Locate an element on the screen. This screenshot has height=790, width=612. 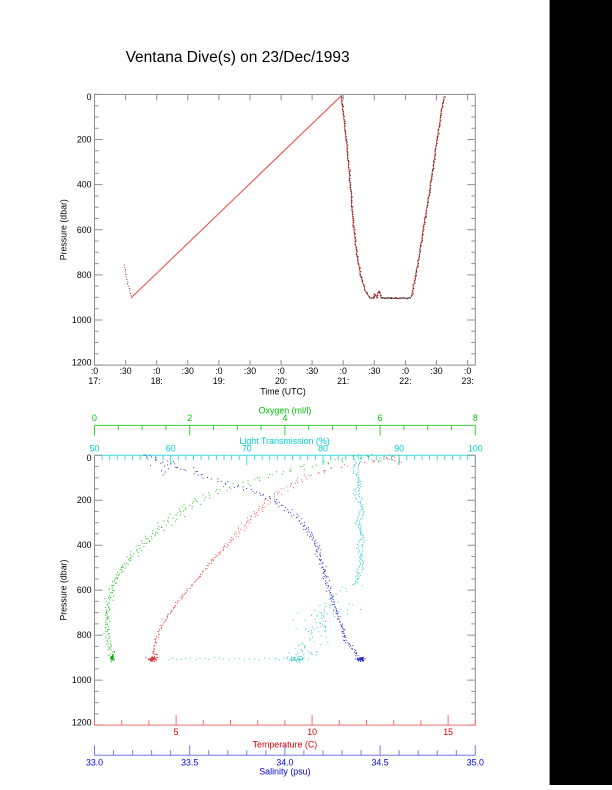
svg-text: Ventana Dive(s) on 23/Dec/1993 is located at coordinates (238, 57).